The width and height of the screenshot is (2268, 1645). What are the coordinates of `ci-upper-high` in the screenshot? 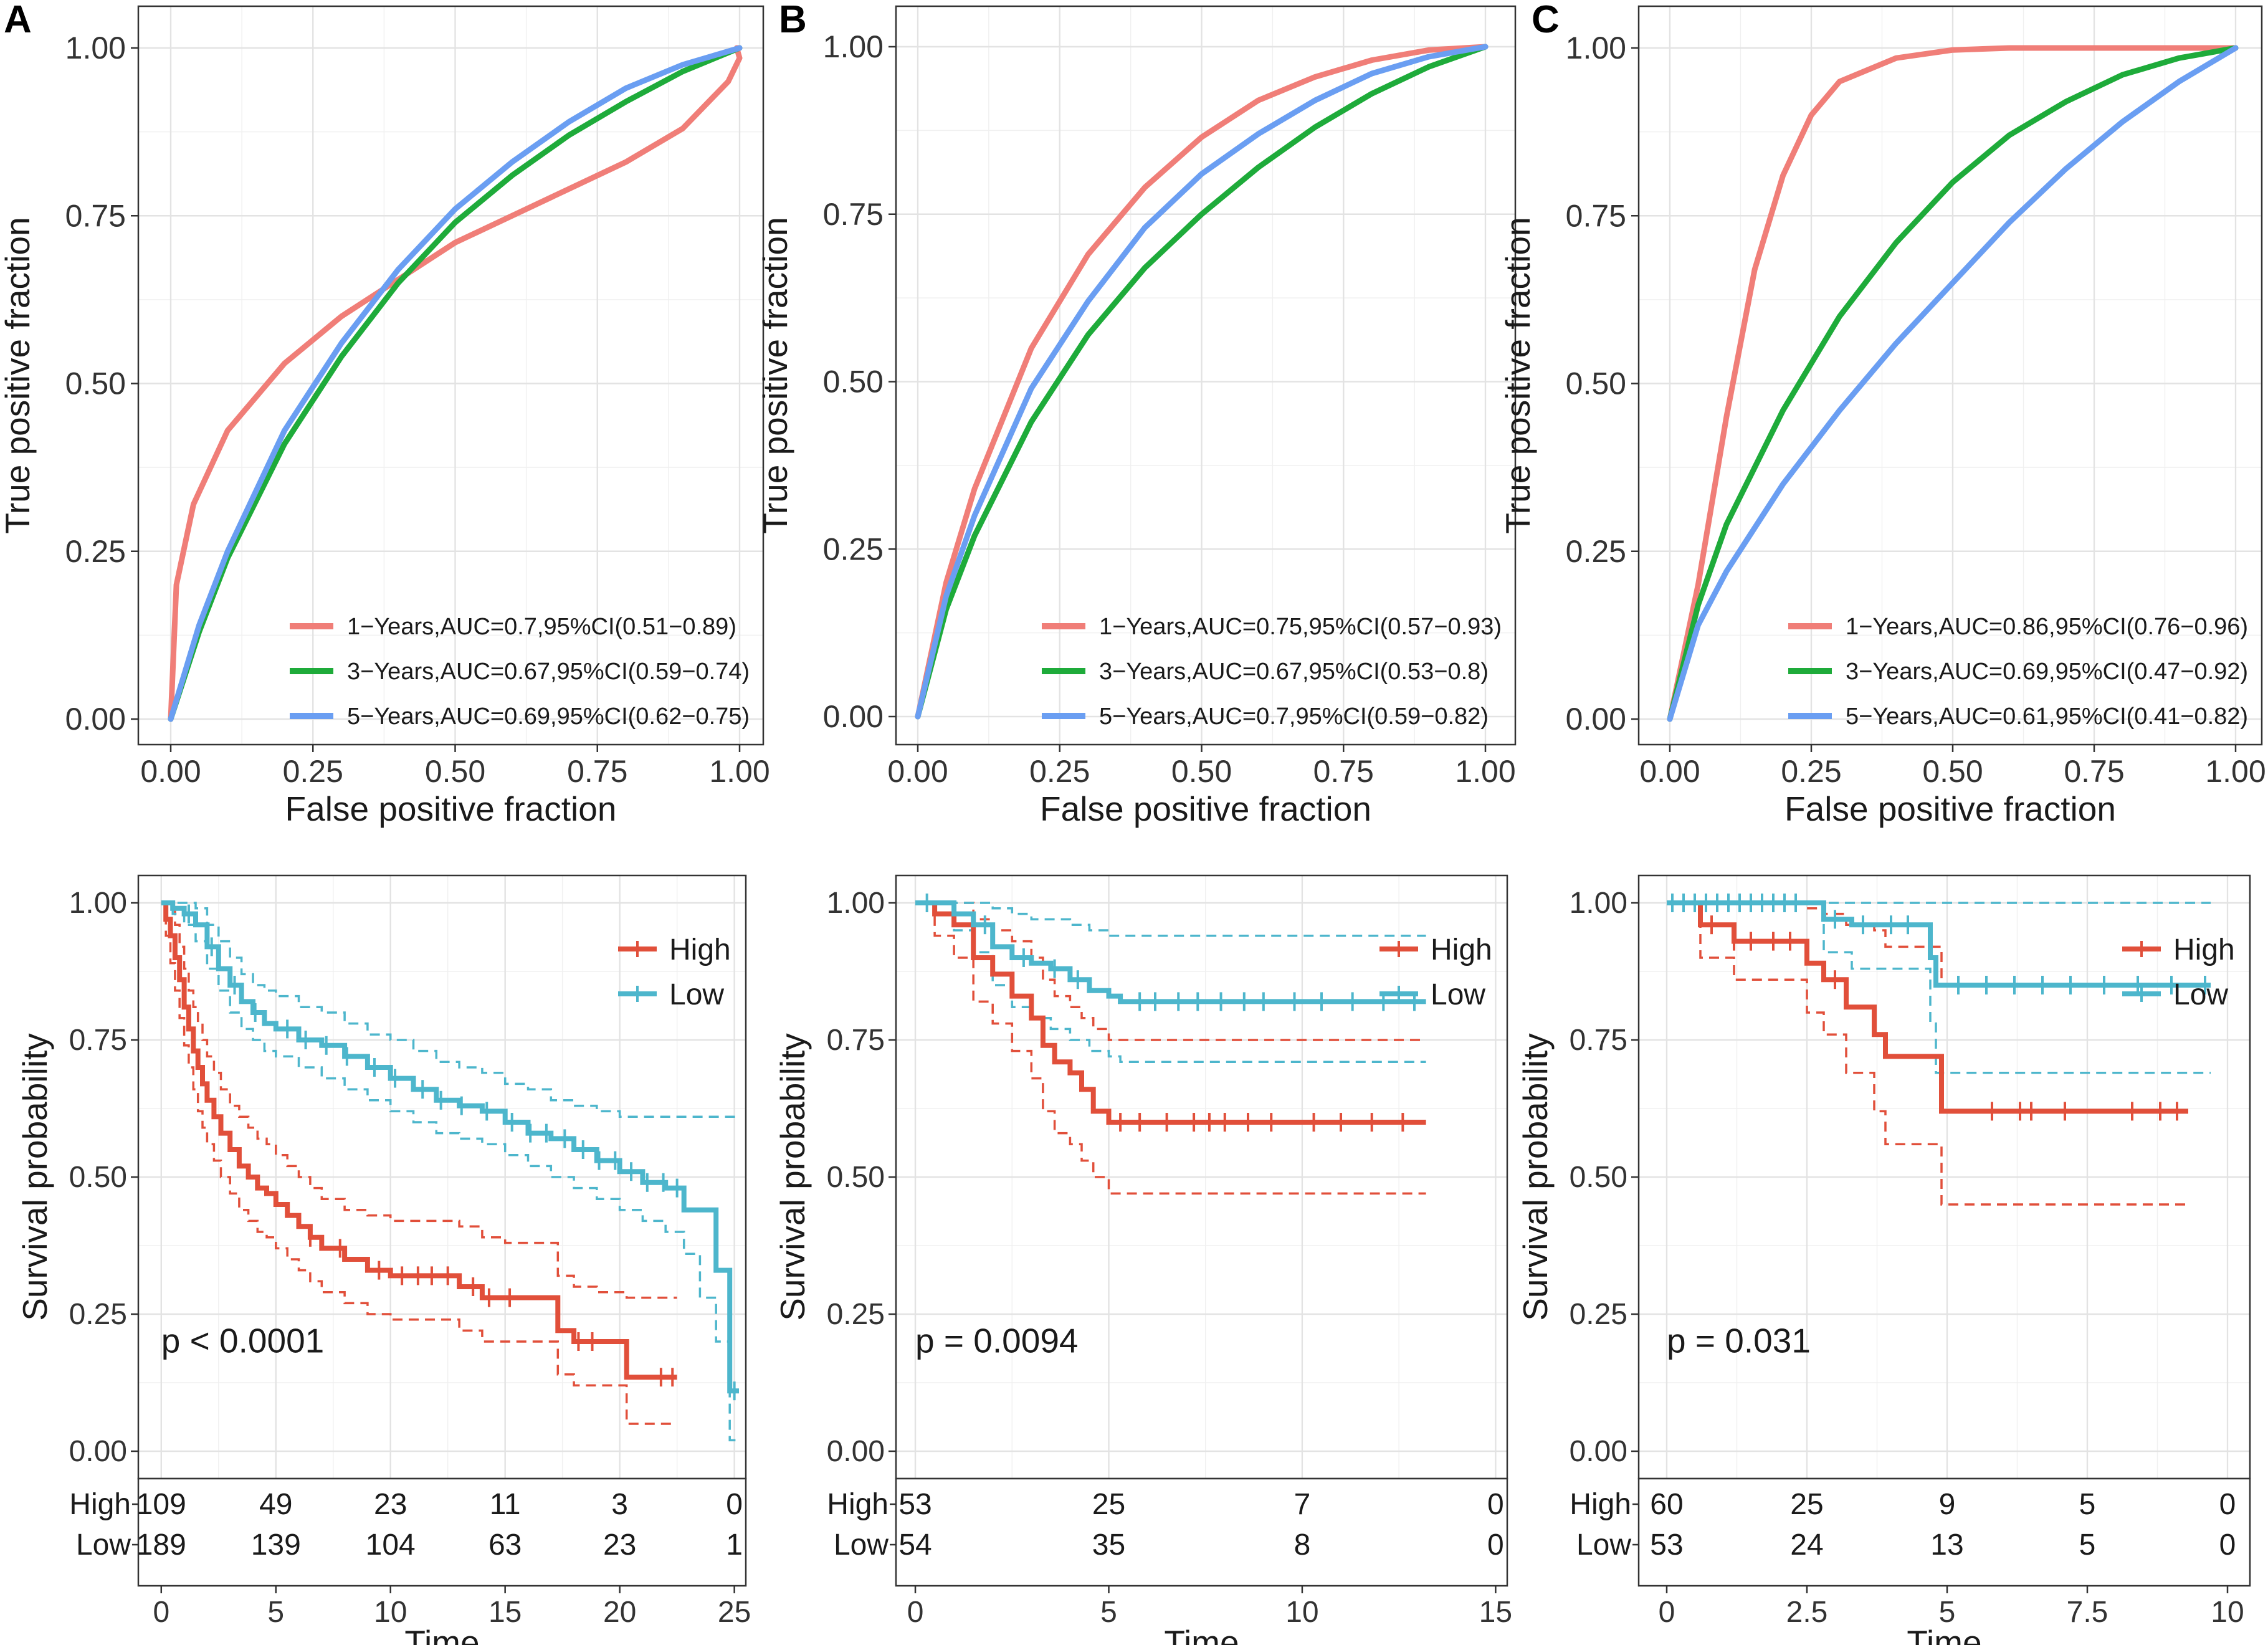 It's located at (419, 1100).